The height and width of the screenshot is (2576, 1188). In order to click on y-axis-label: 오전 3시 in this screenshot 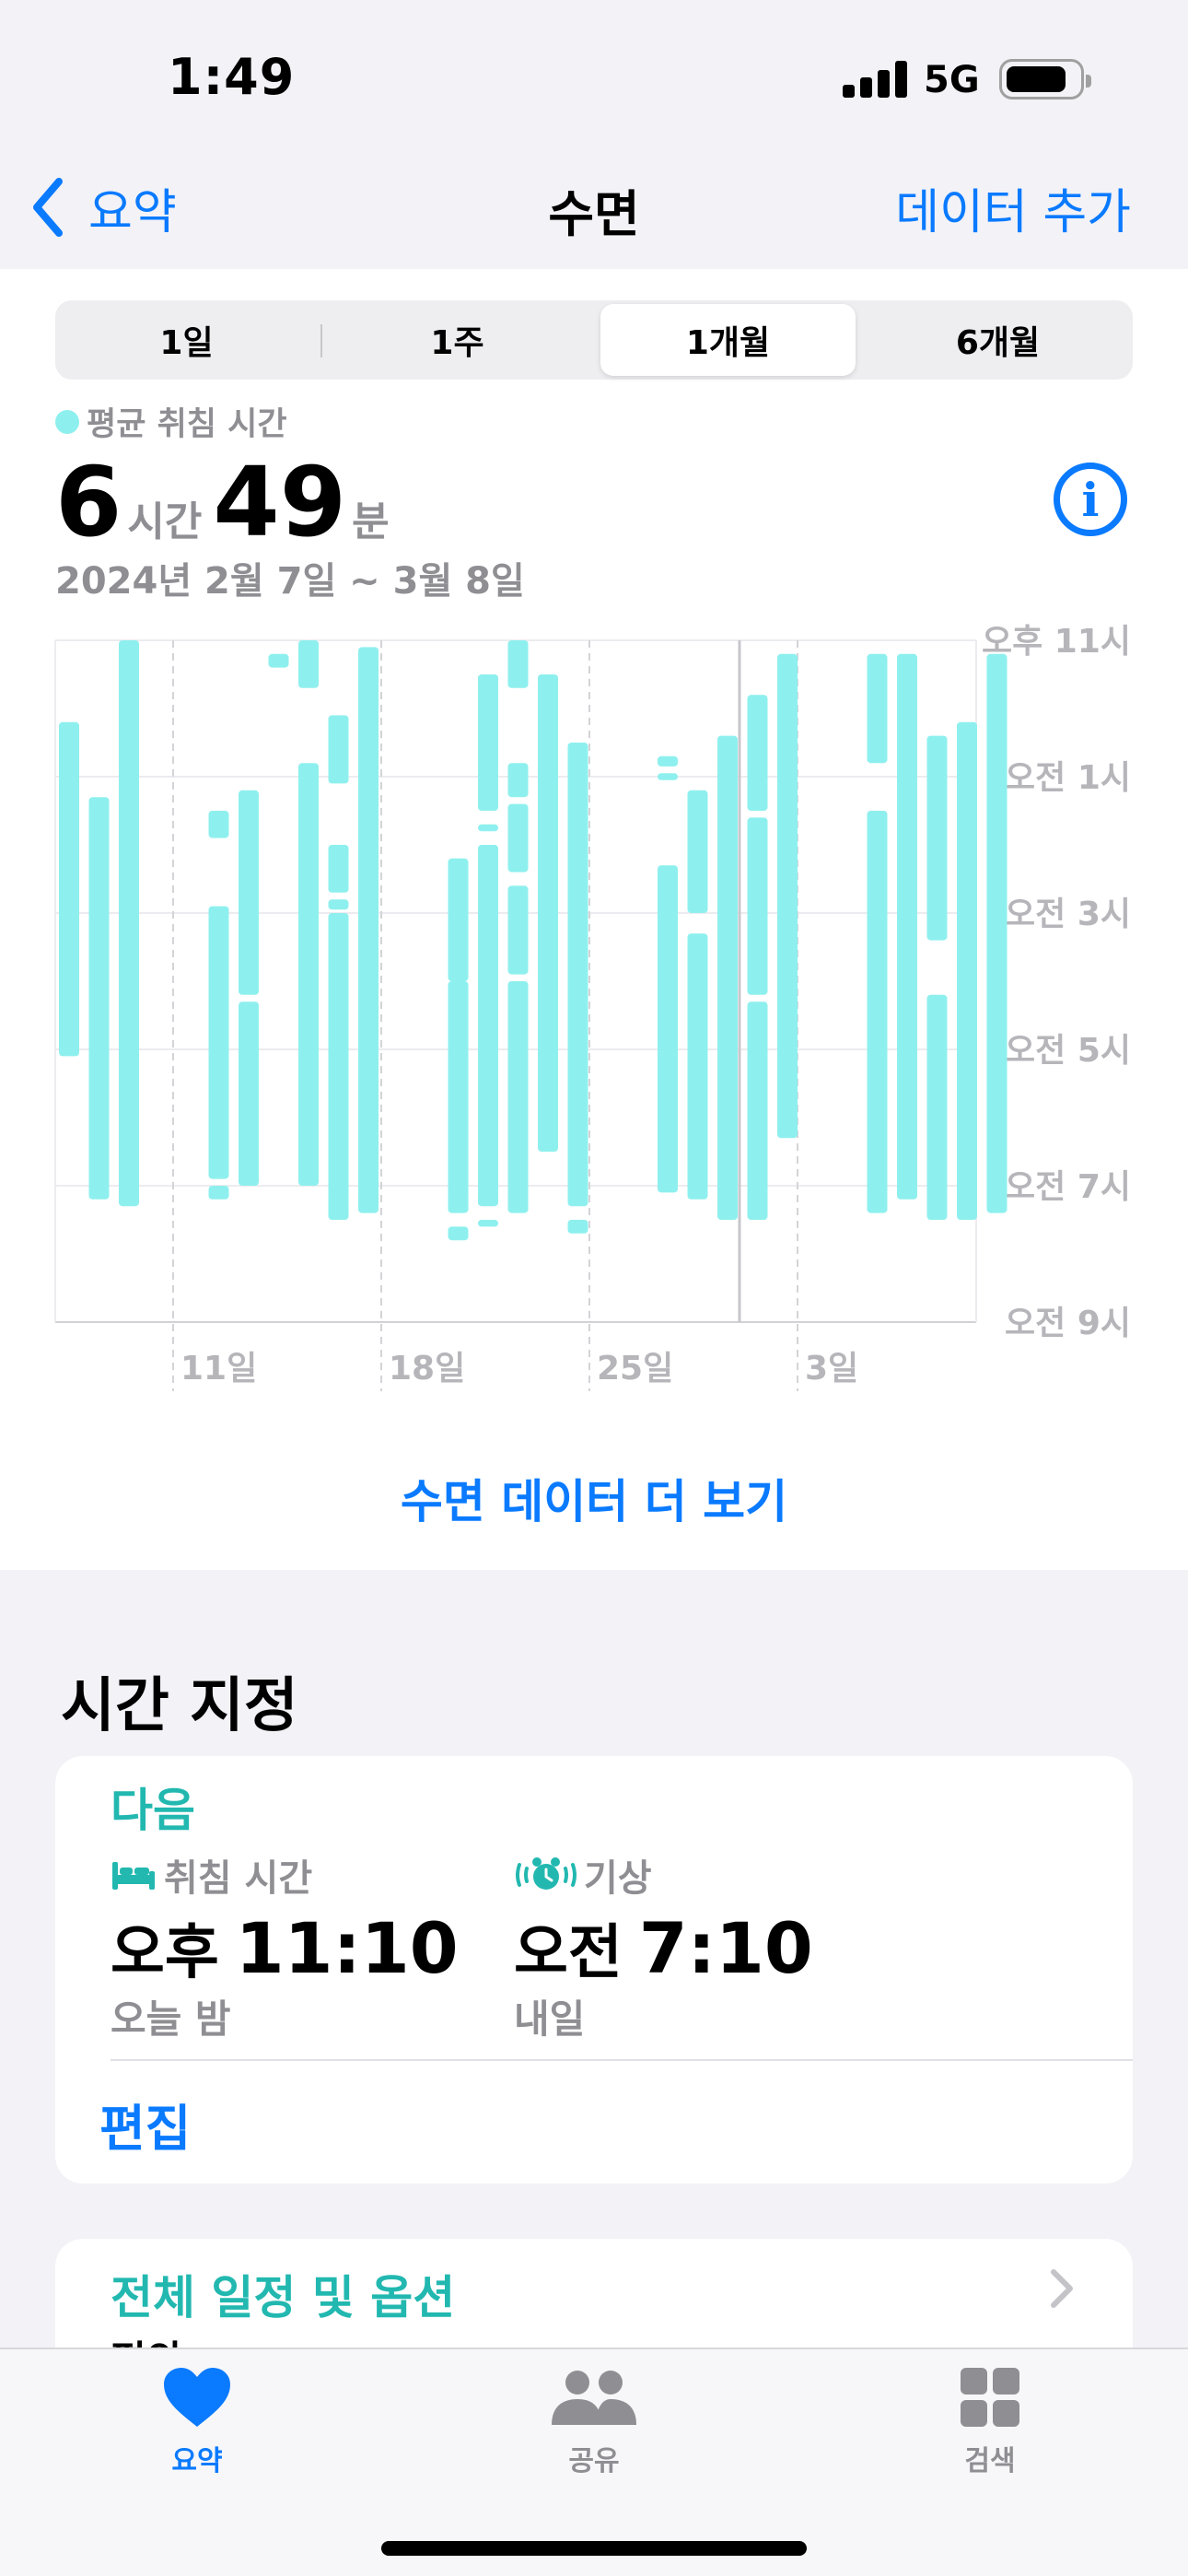, I will do `click(1068, 914)`.